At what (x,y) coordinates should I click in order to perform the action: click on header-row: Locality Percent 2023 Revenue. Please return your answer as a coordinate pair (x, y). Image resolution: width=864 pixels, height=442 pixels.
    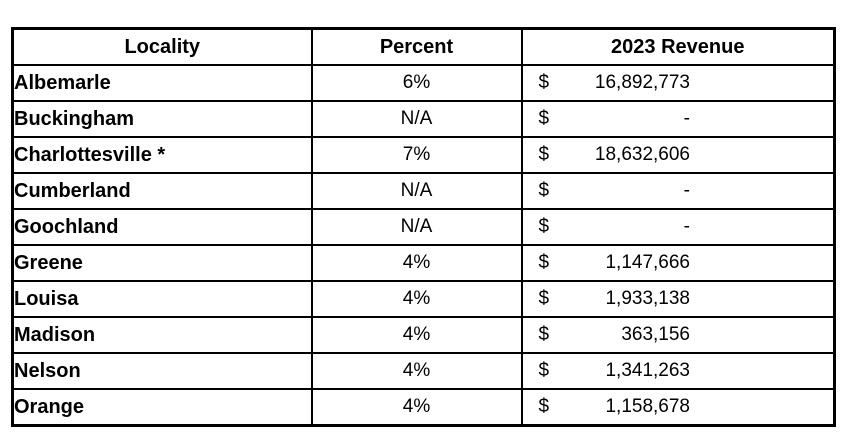
    Looking at the image, I should click on (423, 46).